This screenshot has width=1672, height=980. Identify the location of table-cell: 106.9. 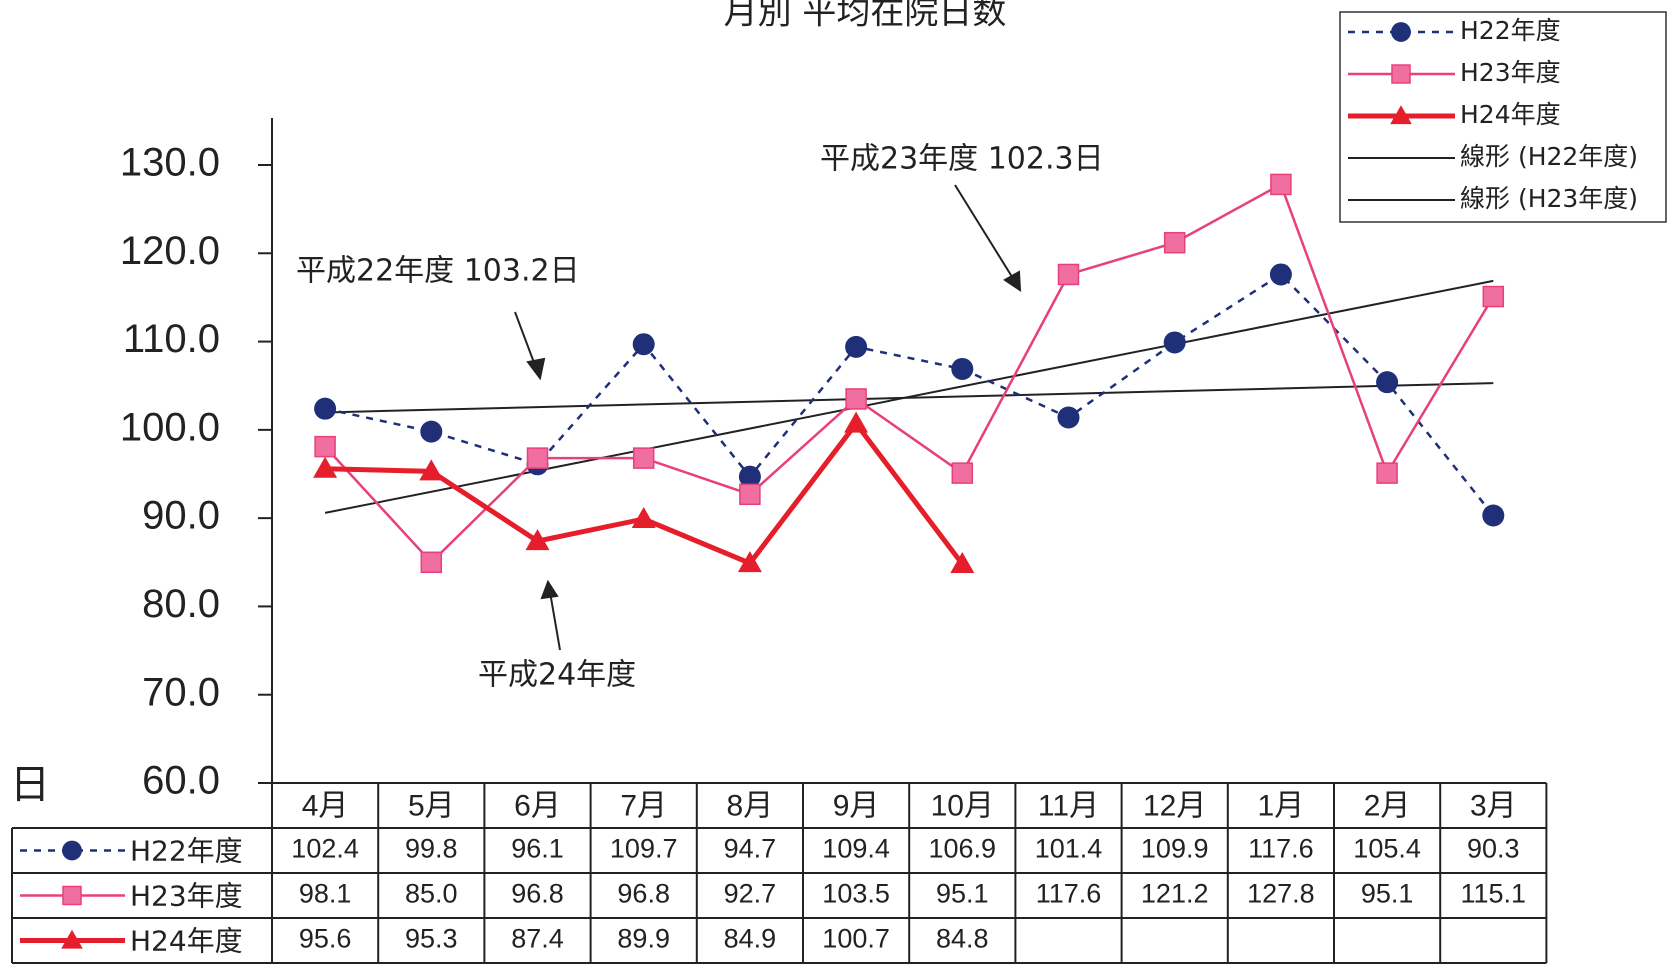
(963, 849).